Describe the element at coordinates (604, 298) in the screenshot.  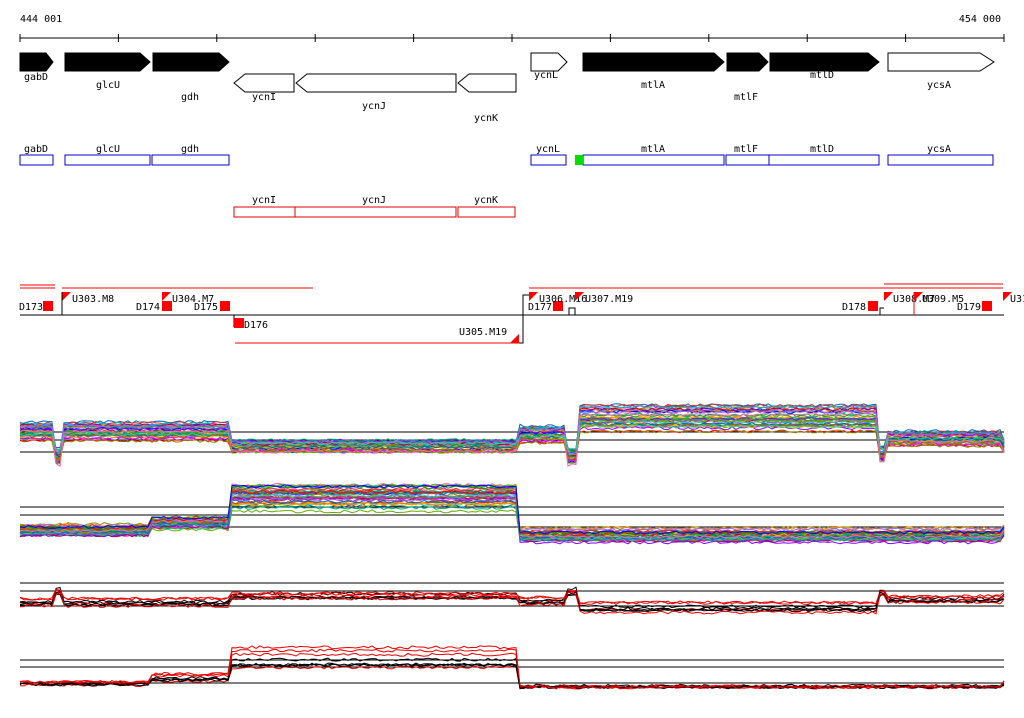
I see `segment-U307-M19: U307.M19` at that location.